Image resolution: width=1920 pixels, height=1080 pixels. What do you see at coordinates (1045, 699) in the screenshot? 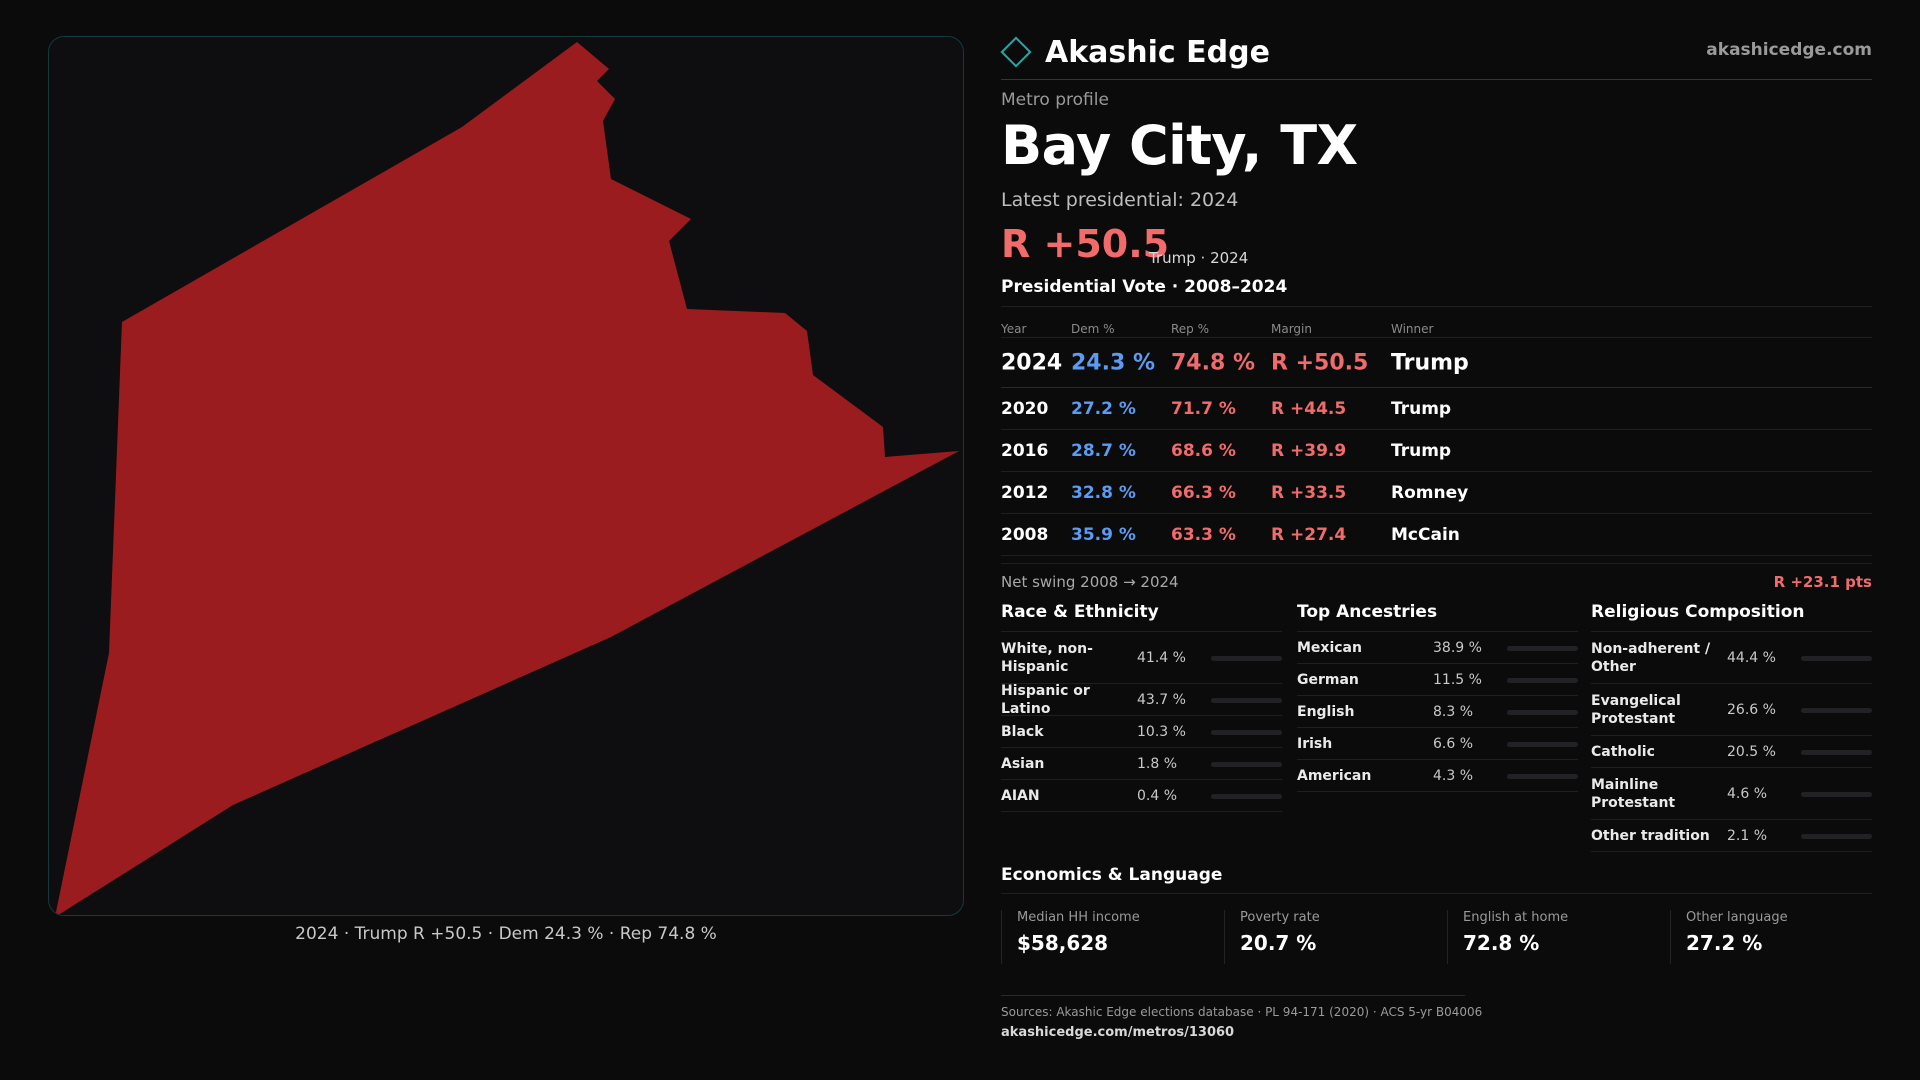
I see `item-label: Hispanic or Latino` at bounding box center [1045, 699].